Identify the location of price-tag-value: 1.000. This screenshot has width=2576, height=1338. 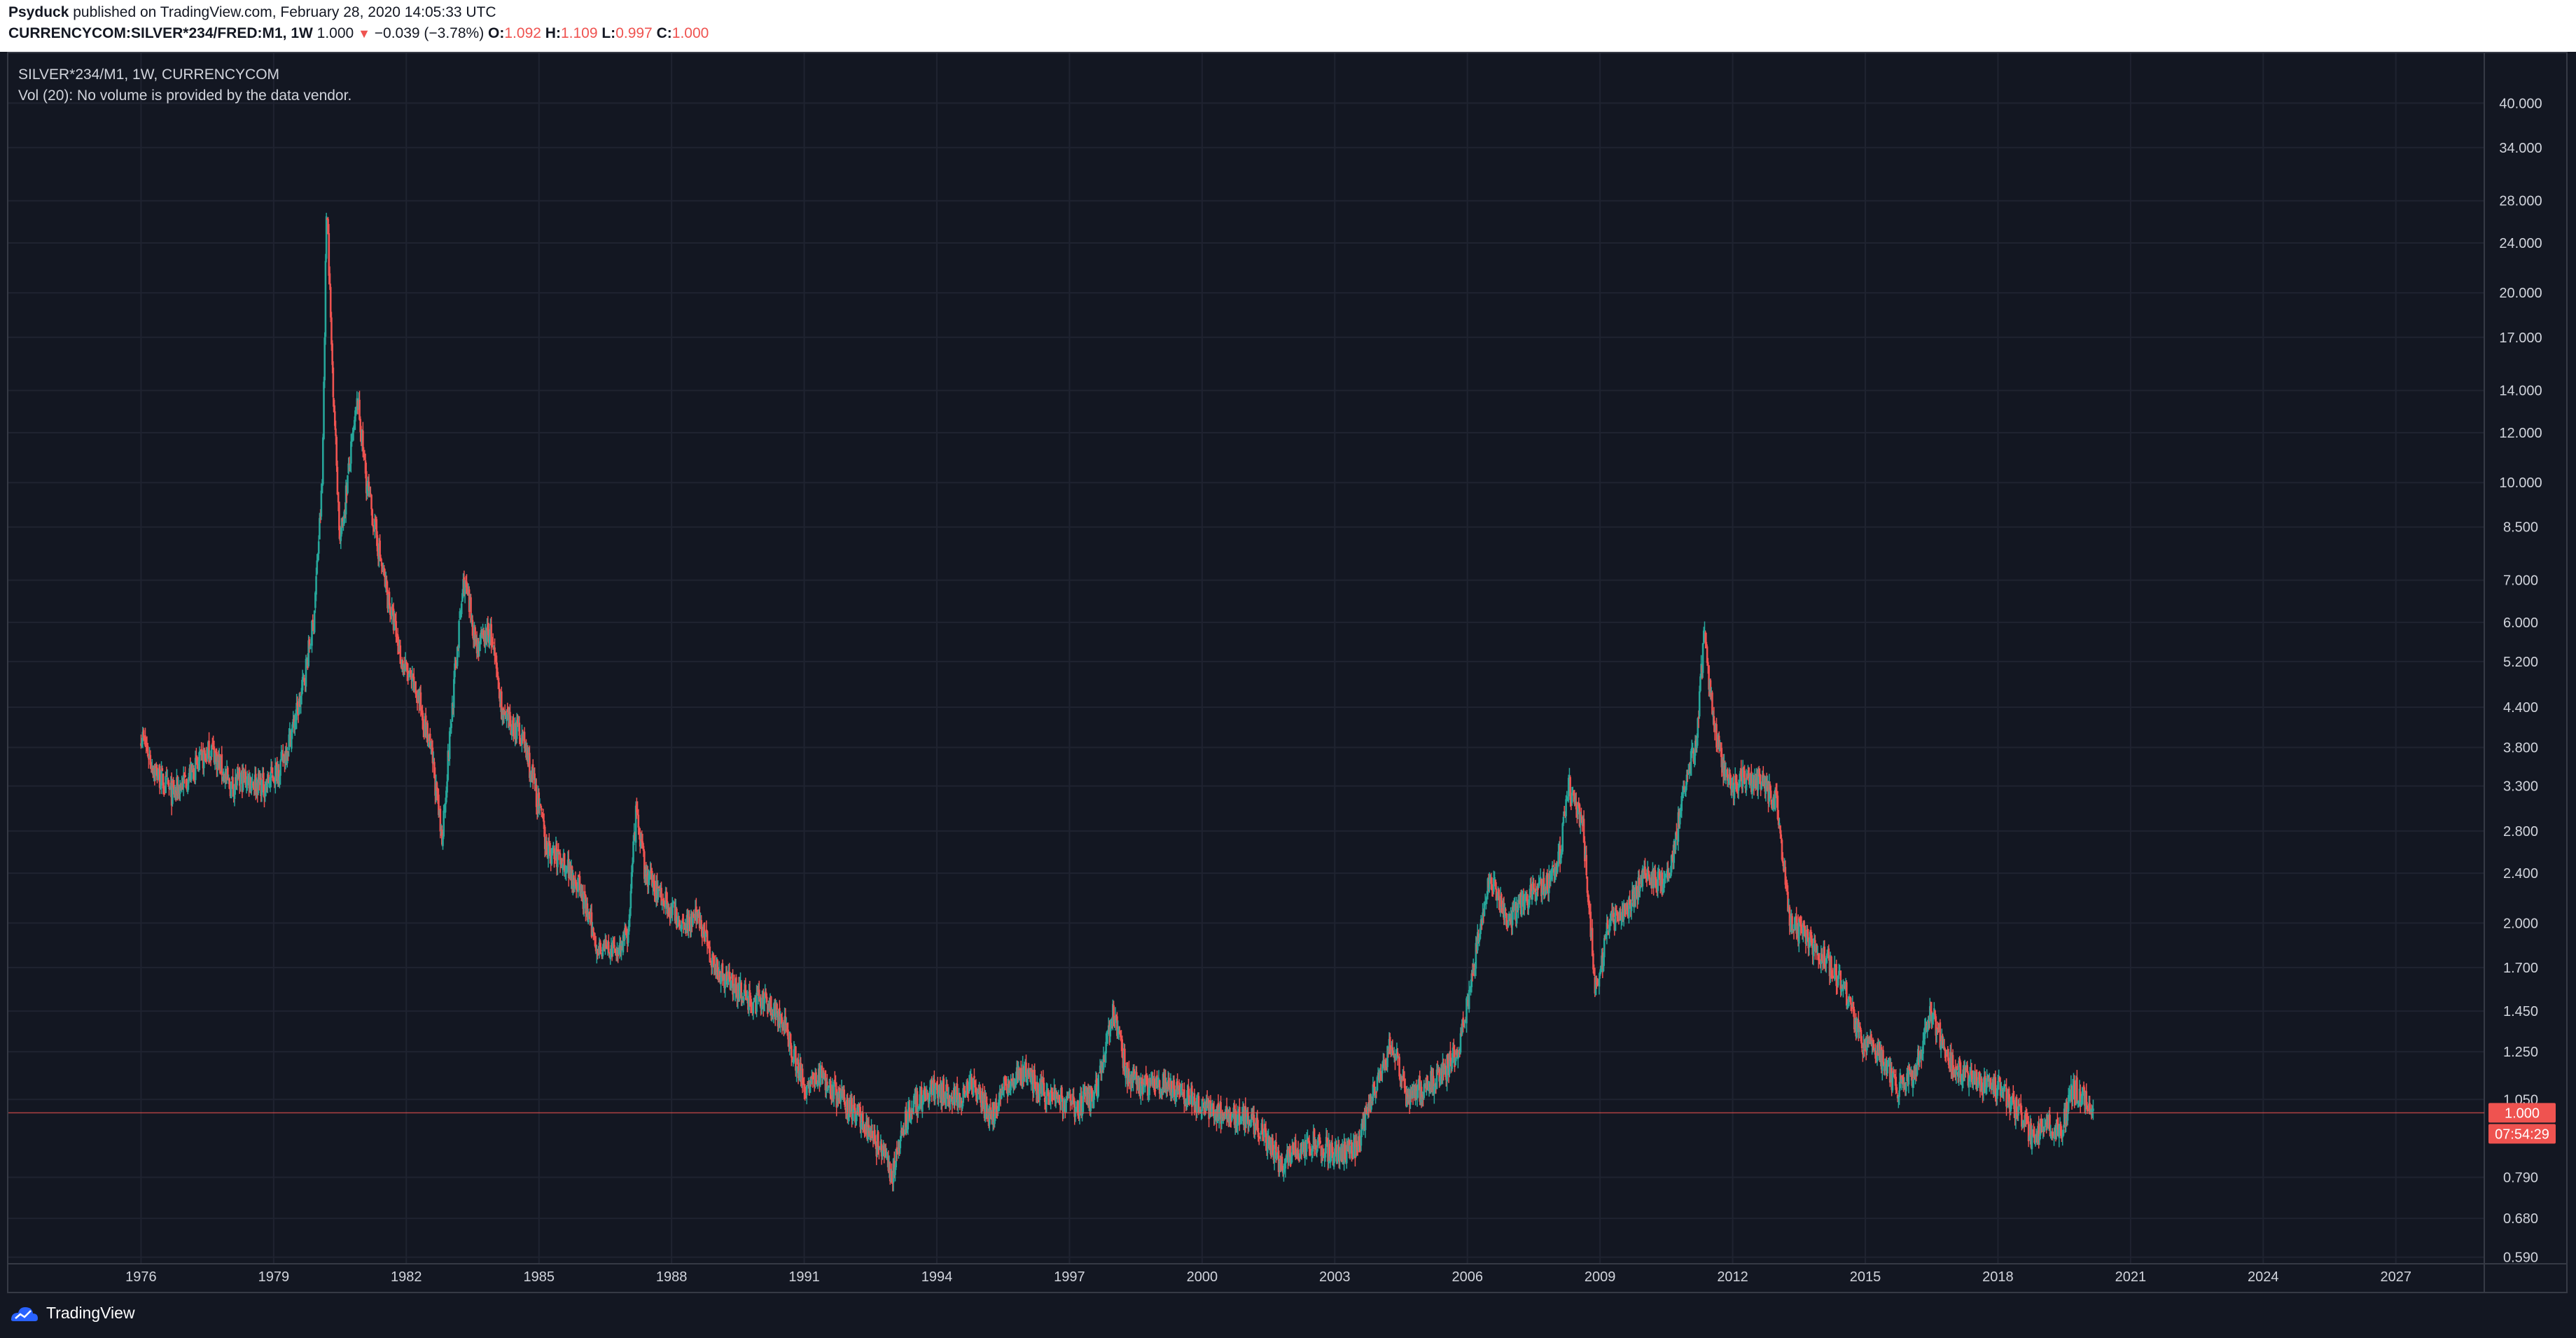
(2522, 1114).